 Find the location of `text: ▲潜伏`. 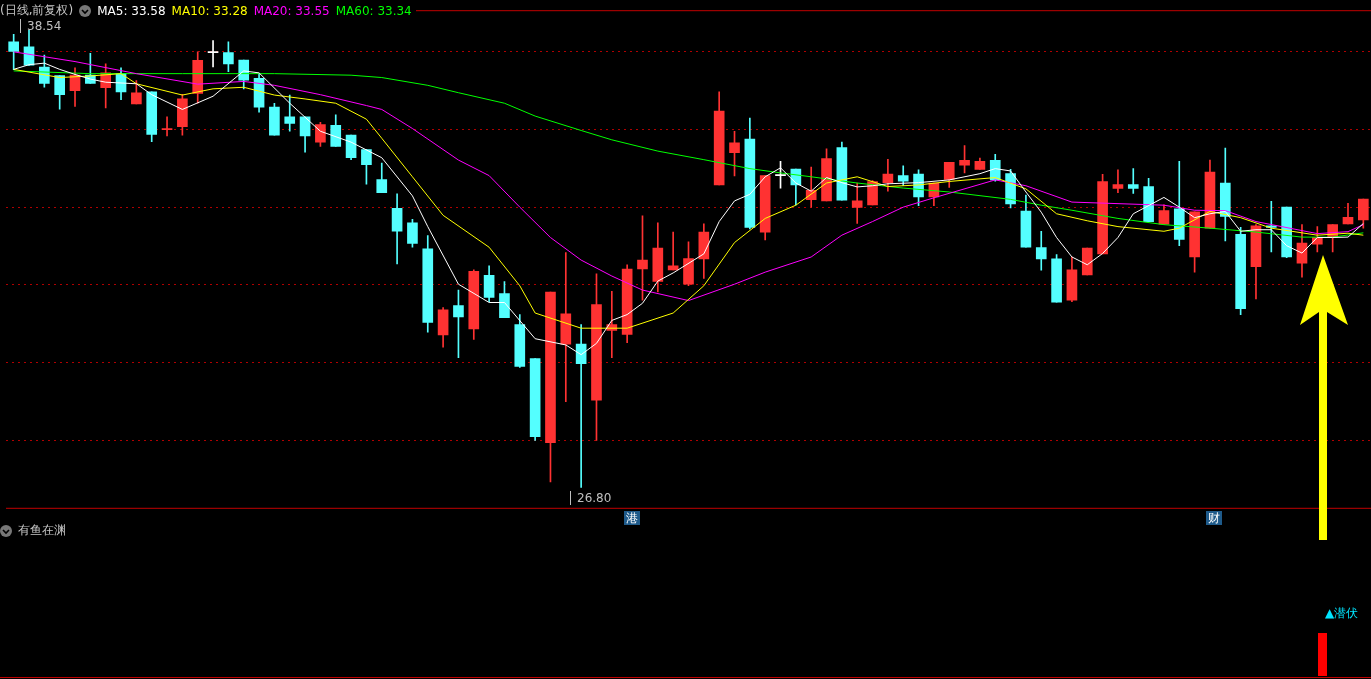

text: ▲潜伏 is located at coordinates (1342, 613).